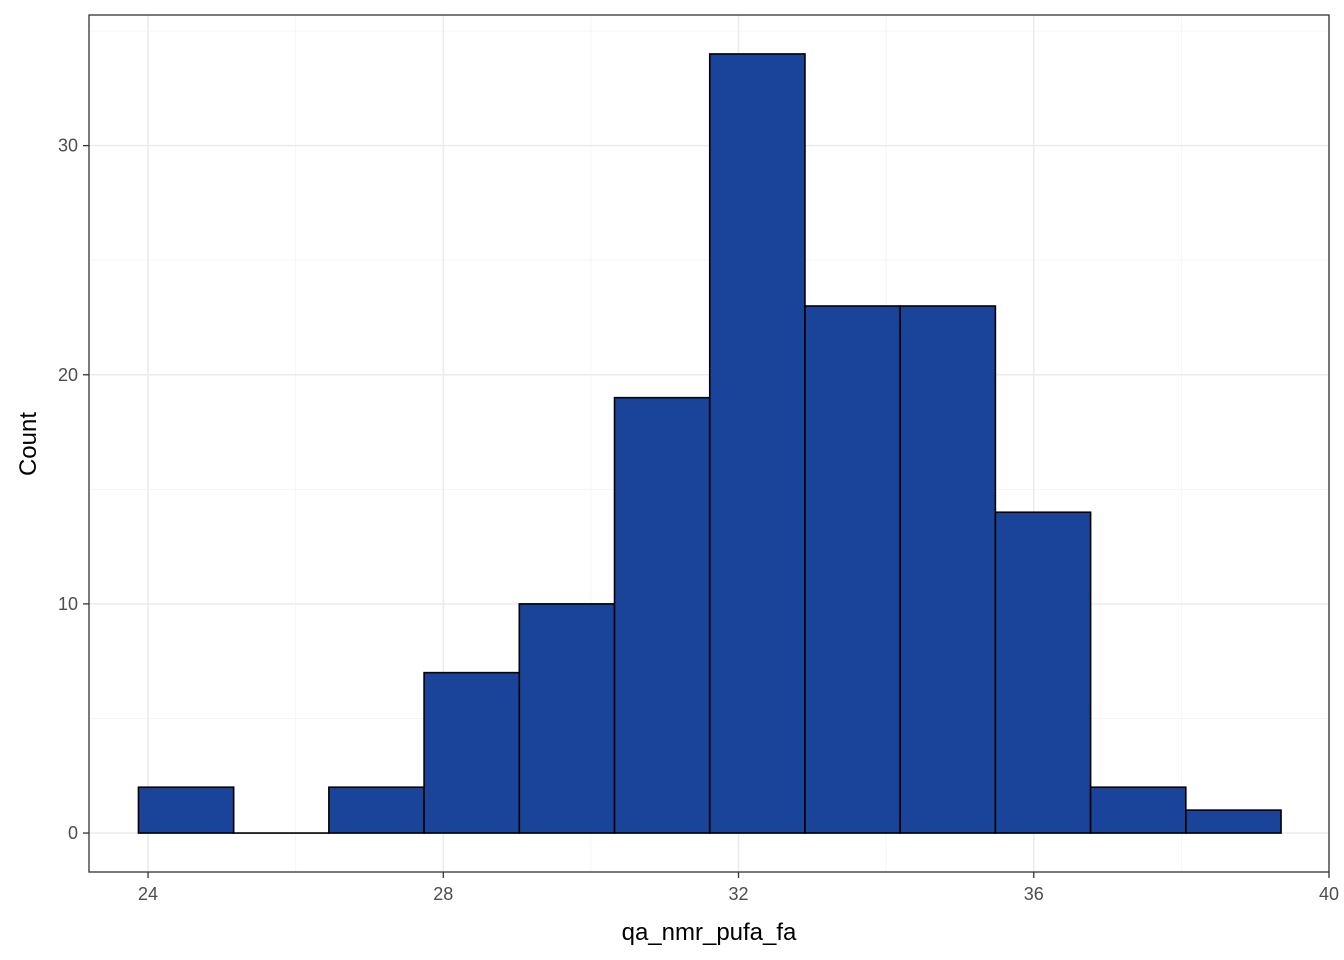 The width and height of the screenshot is (1344, 960). Describe the element at coordinates (68, 375) in the screenshot. I see `y-tick-label: 20` at that location.